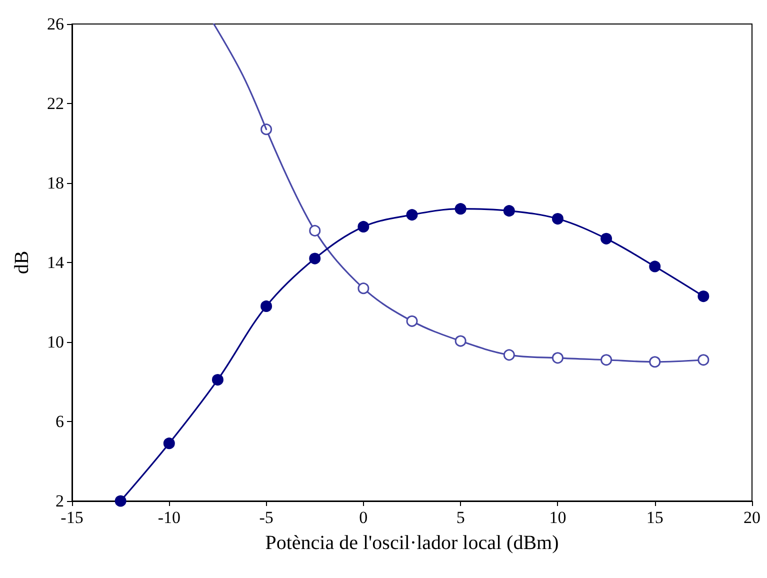 Image resolution: width=767 pixels, height=578 pixels. What do you see at coordinates (55, 183) in the screenshot?
I see `y-tick-label: 18` at bounding box center [55, 183].